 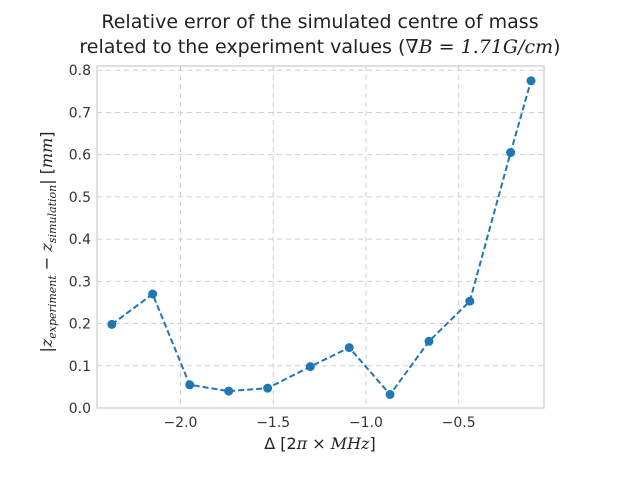 I want to click on y-axis-label-close: | [, so click(x=46, y=176).